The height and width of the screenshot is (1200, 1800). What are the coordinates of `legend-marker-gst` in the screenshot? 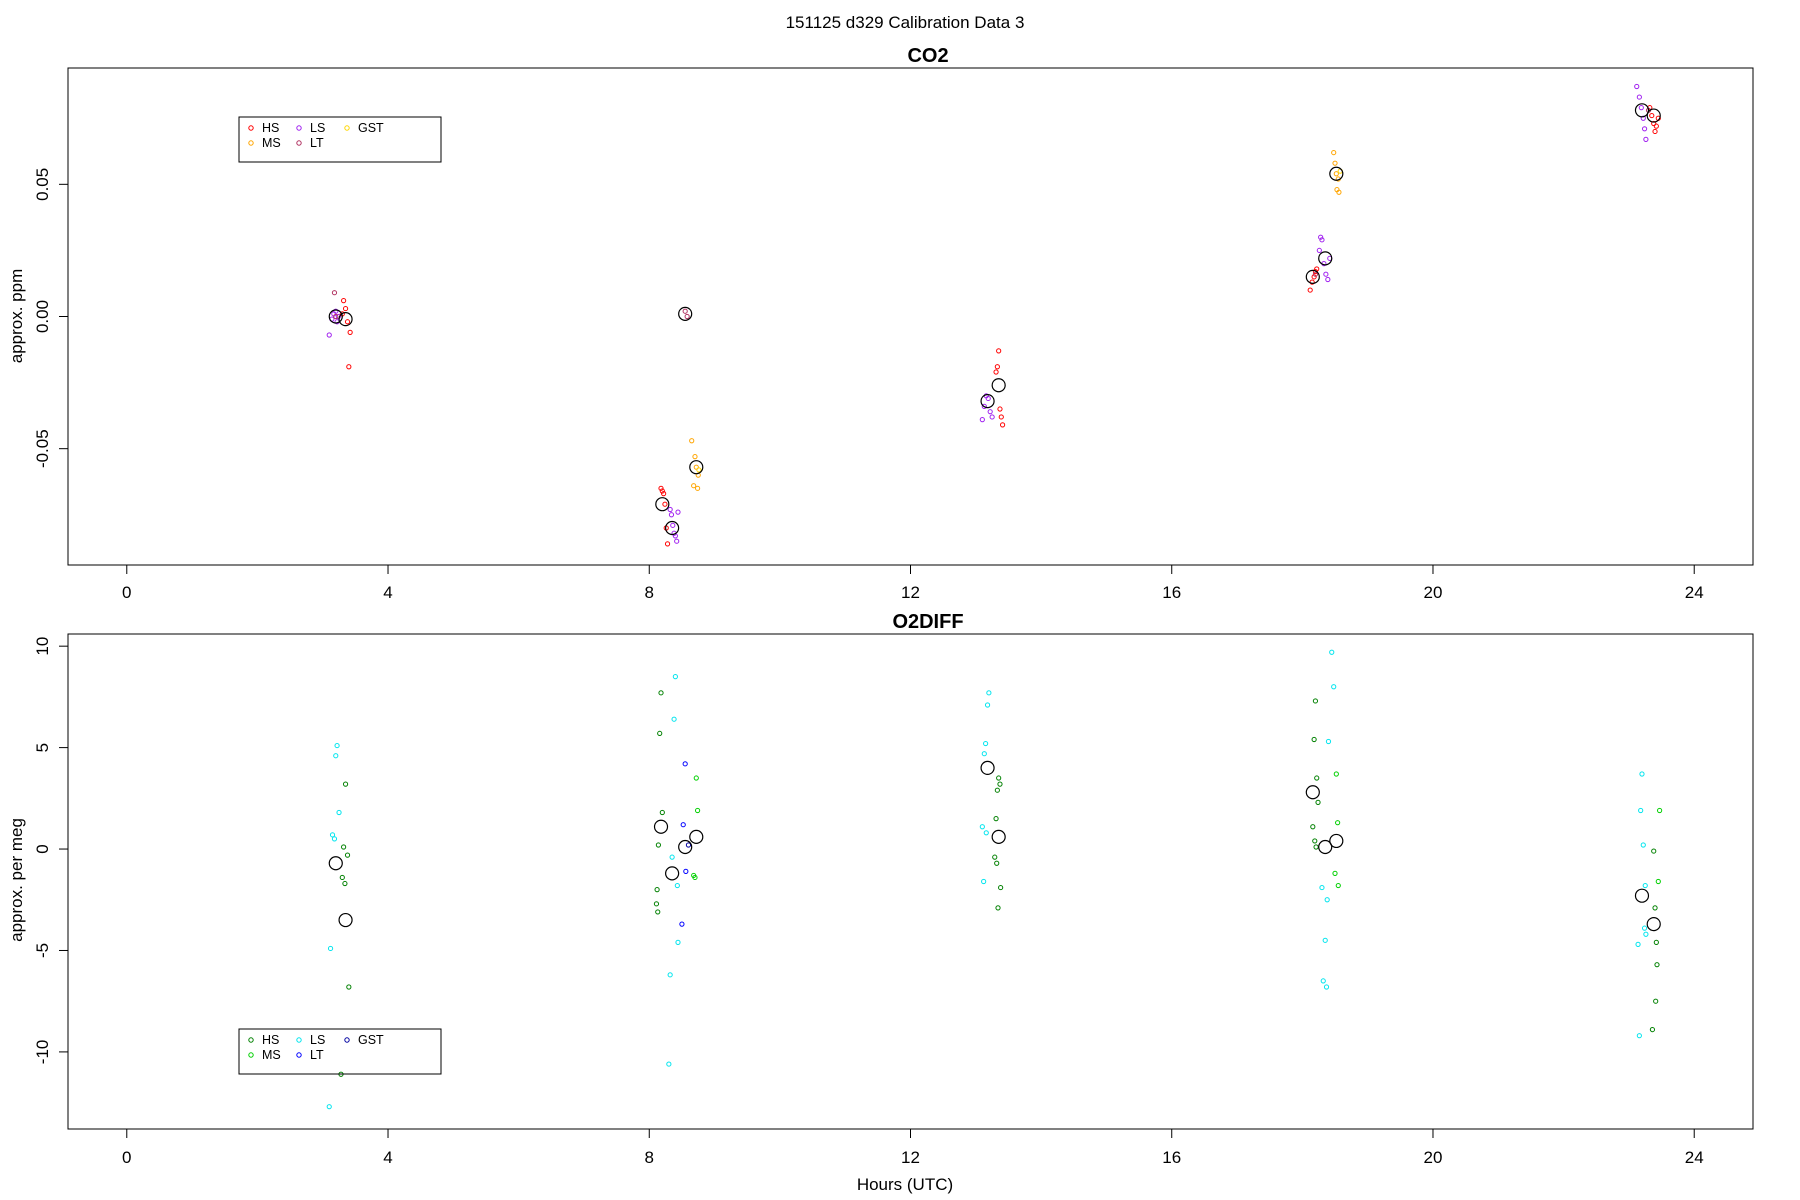 It's located at (347, 1040).